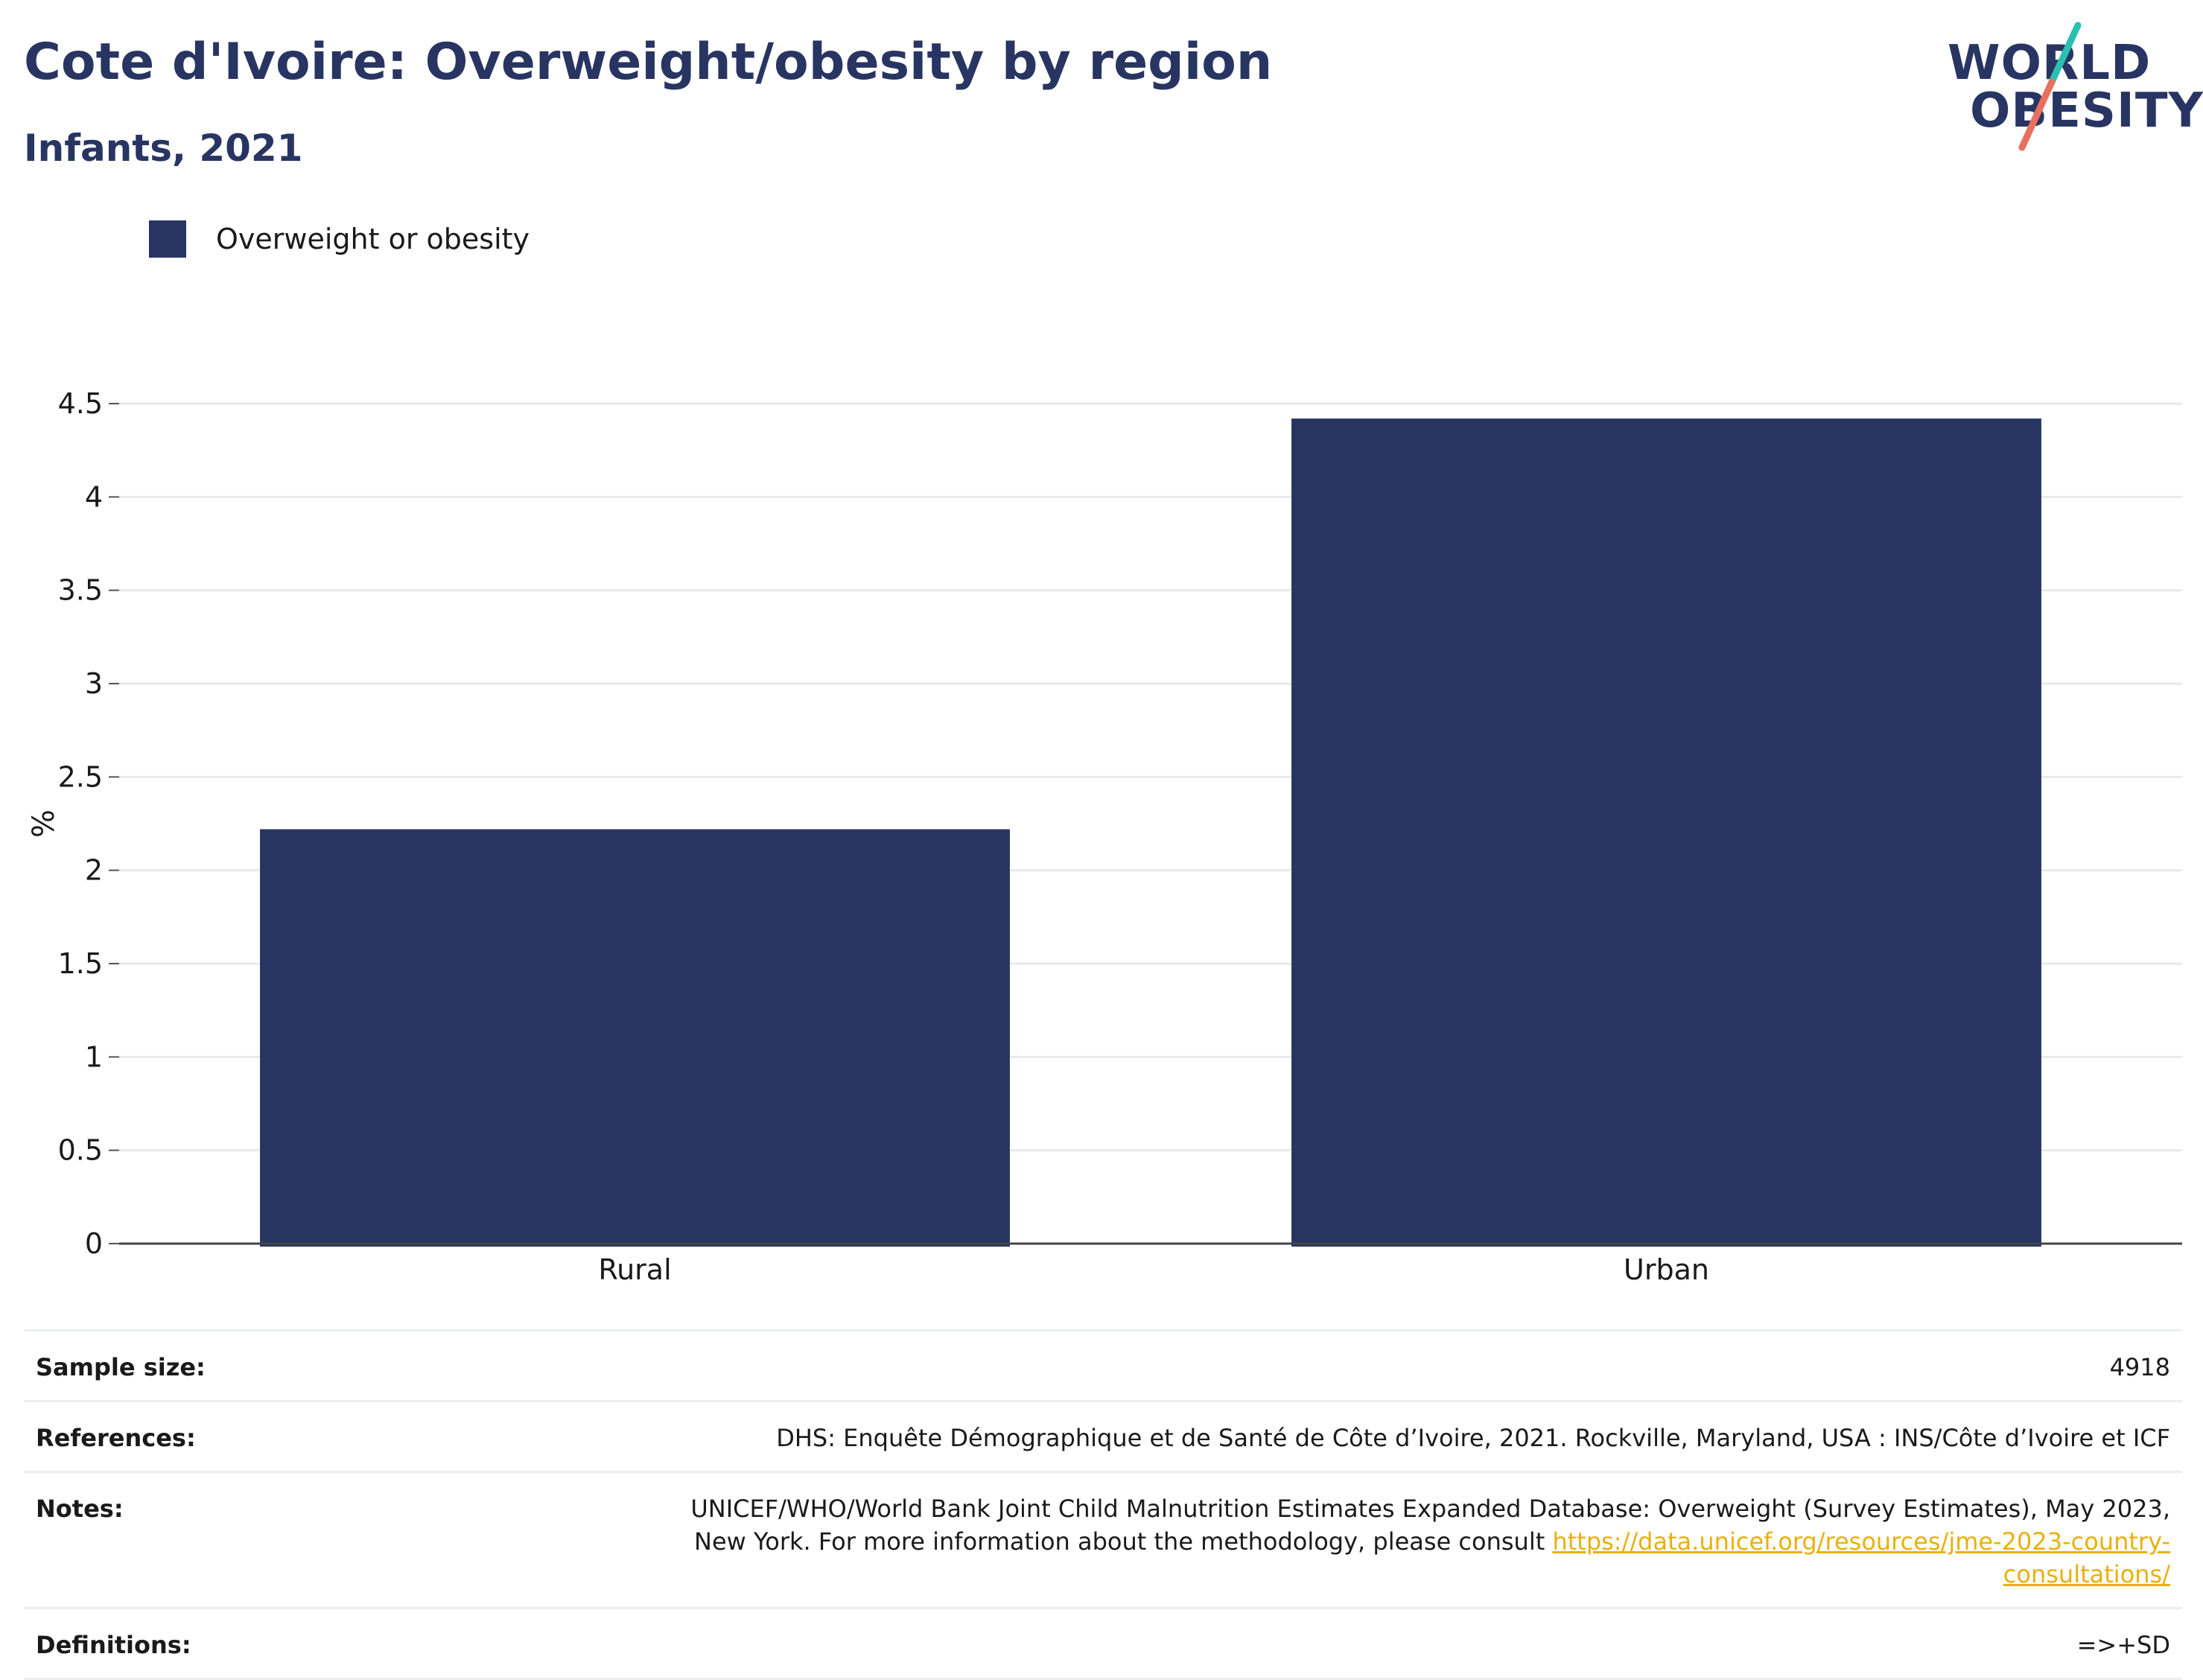  I want to click on y-tick-label: 0.5, so click(80, 1150).